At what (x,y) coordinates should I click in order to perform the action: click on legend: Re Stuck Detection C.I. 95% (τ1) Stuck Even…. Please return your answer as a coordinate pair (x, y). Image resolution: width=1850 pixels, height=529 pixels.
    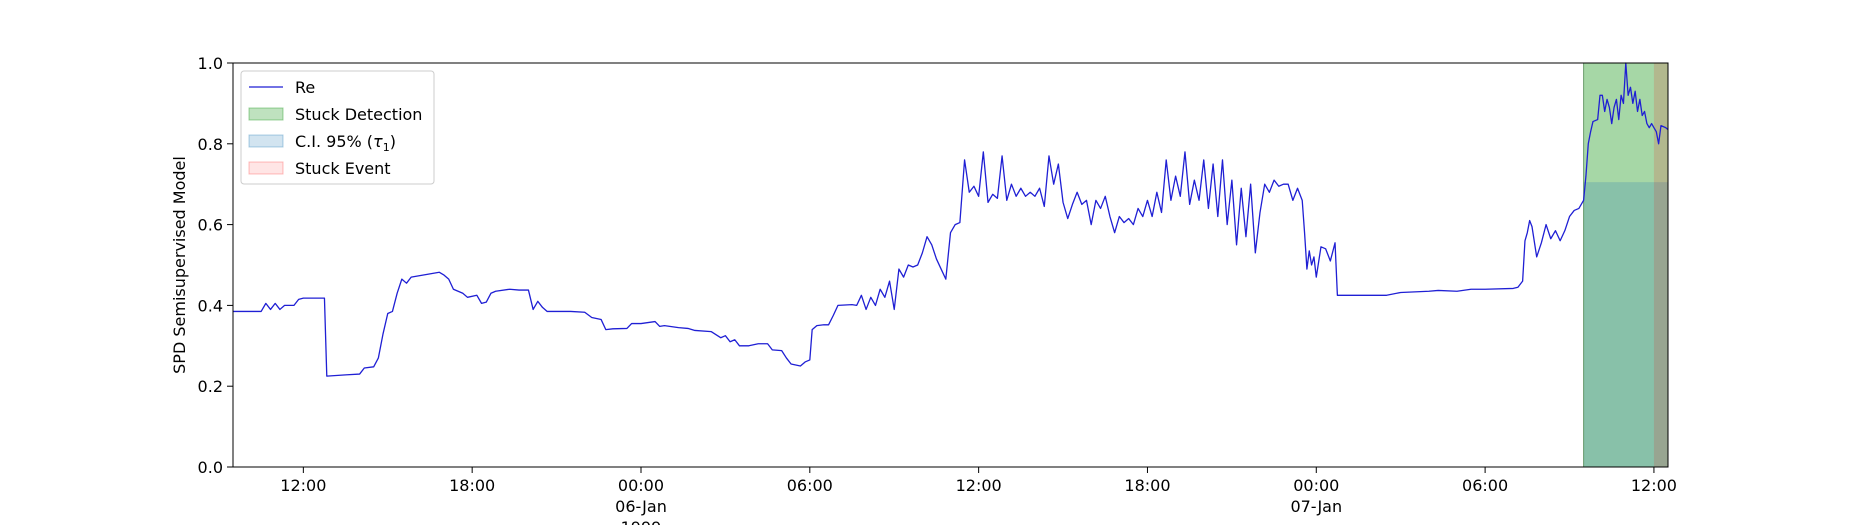
    Looking at the image, I should click on (337, 127).